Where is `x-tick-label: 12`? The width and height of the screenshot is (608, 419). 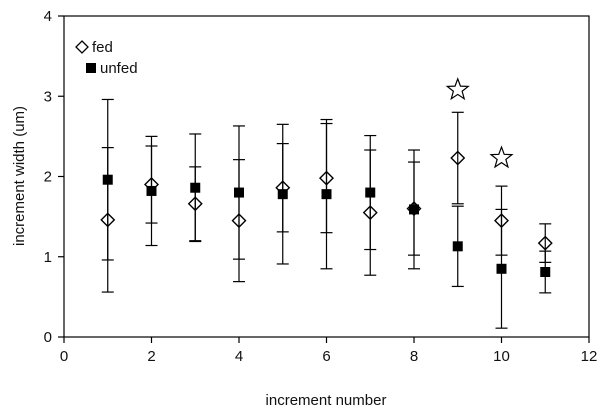
x-tick-label: 12 is located at coordinates (589, 356).